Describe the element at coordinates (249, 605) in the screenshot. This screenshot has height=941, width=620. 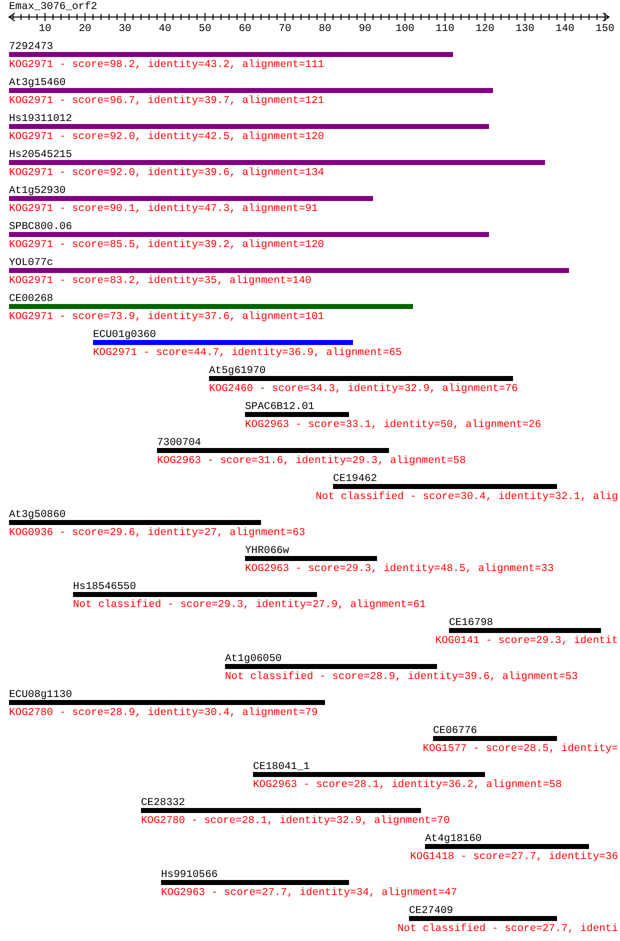
I see `annotation: Not classified - score=29.3, identity=27.9, alignment=61` at that location.